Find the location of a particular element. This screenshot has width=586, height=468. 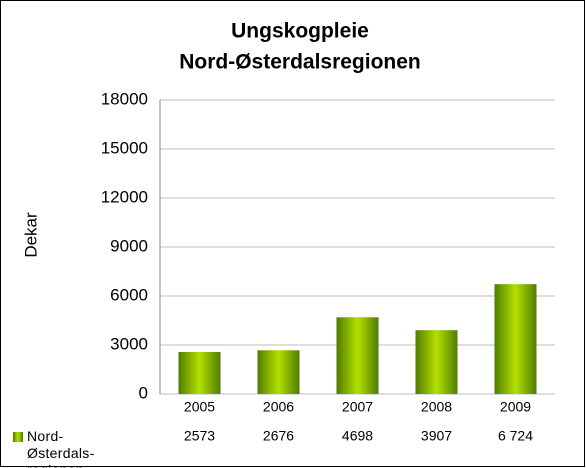

y-tick-label: 18000 is located at coordinates (124, 98).